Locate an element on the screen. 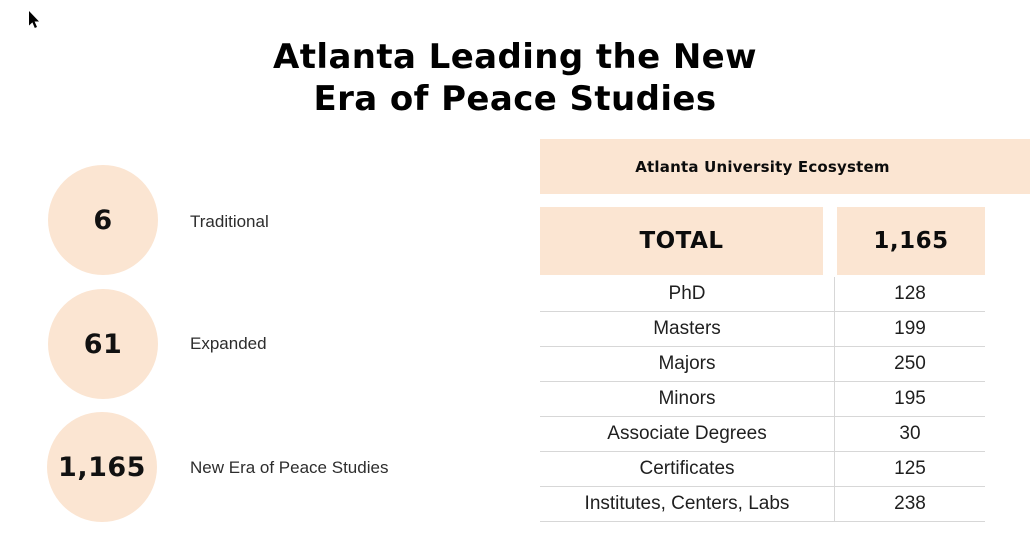  slide-title-line2: Era of Peace Studies is located at coordinates (515, 99).